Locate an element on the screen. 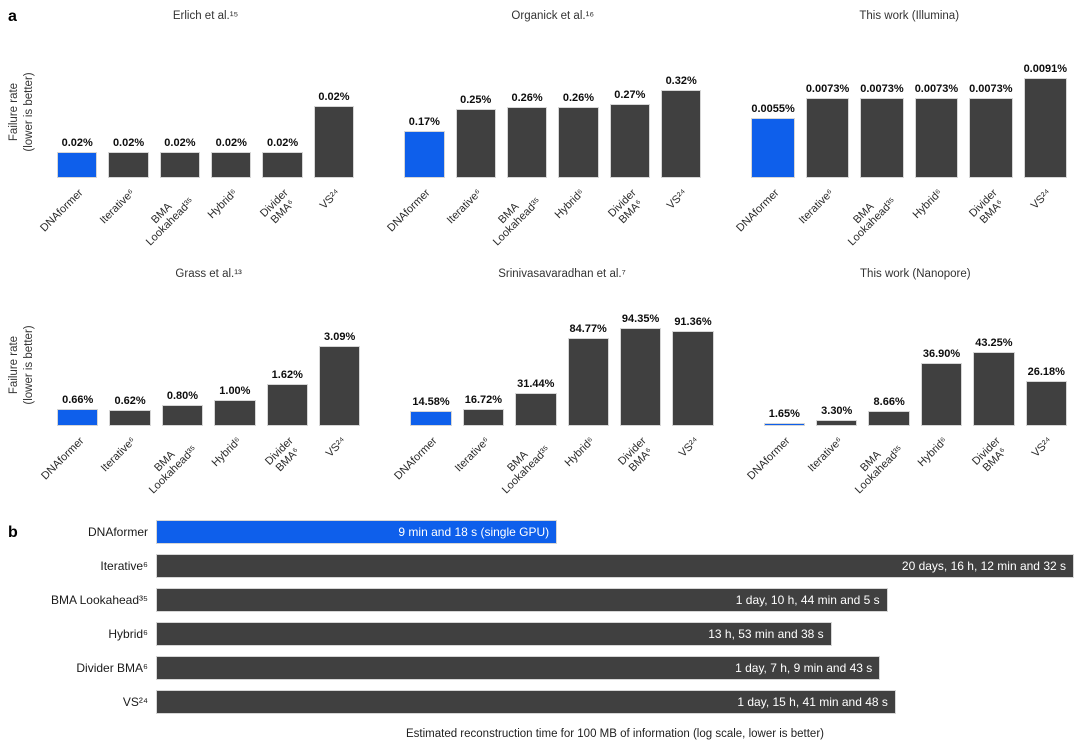  bar-slot: 0.66% DNAformer is located at coordinates (69, 438).